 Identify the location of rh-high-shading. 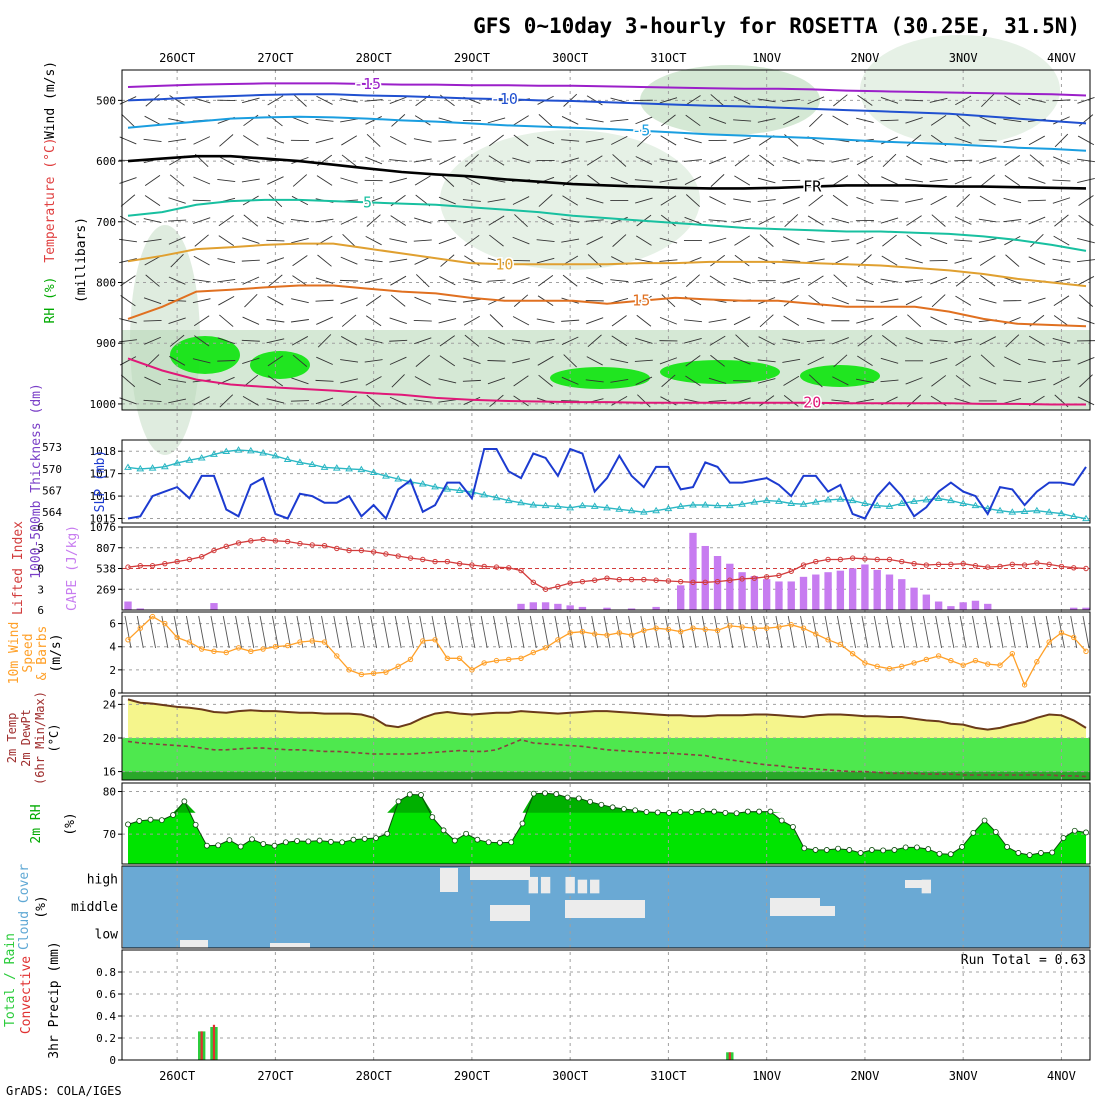
(205, 355).